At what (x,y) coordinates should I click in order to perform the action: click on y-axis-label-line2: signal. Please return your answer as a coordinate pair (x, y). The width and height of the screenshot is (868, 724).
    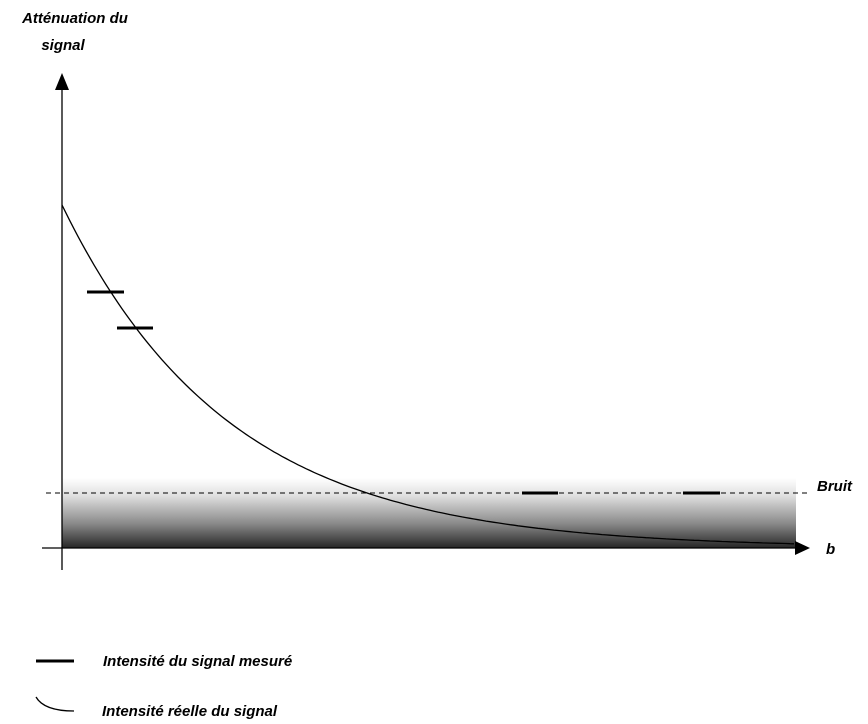
    Looking at the image, I should click on (63, 45).